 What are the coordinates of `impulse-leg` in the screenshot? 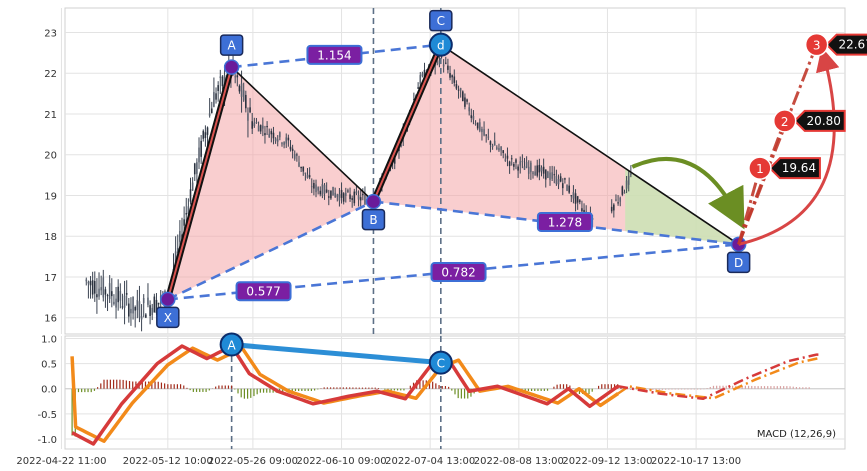 It's located at (199, 183).